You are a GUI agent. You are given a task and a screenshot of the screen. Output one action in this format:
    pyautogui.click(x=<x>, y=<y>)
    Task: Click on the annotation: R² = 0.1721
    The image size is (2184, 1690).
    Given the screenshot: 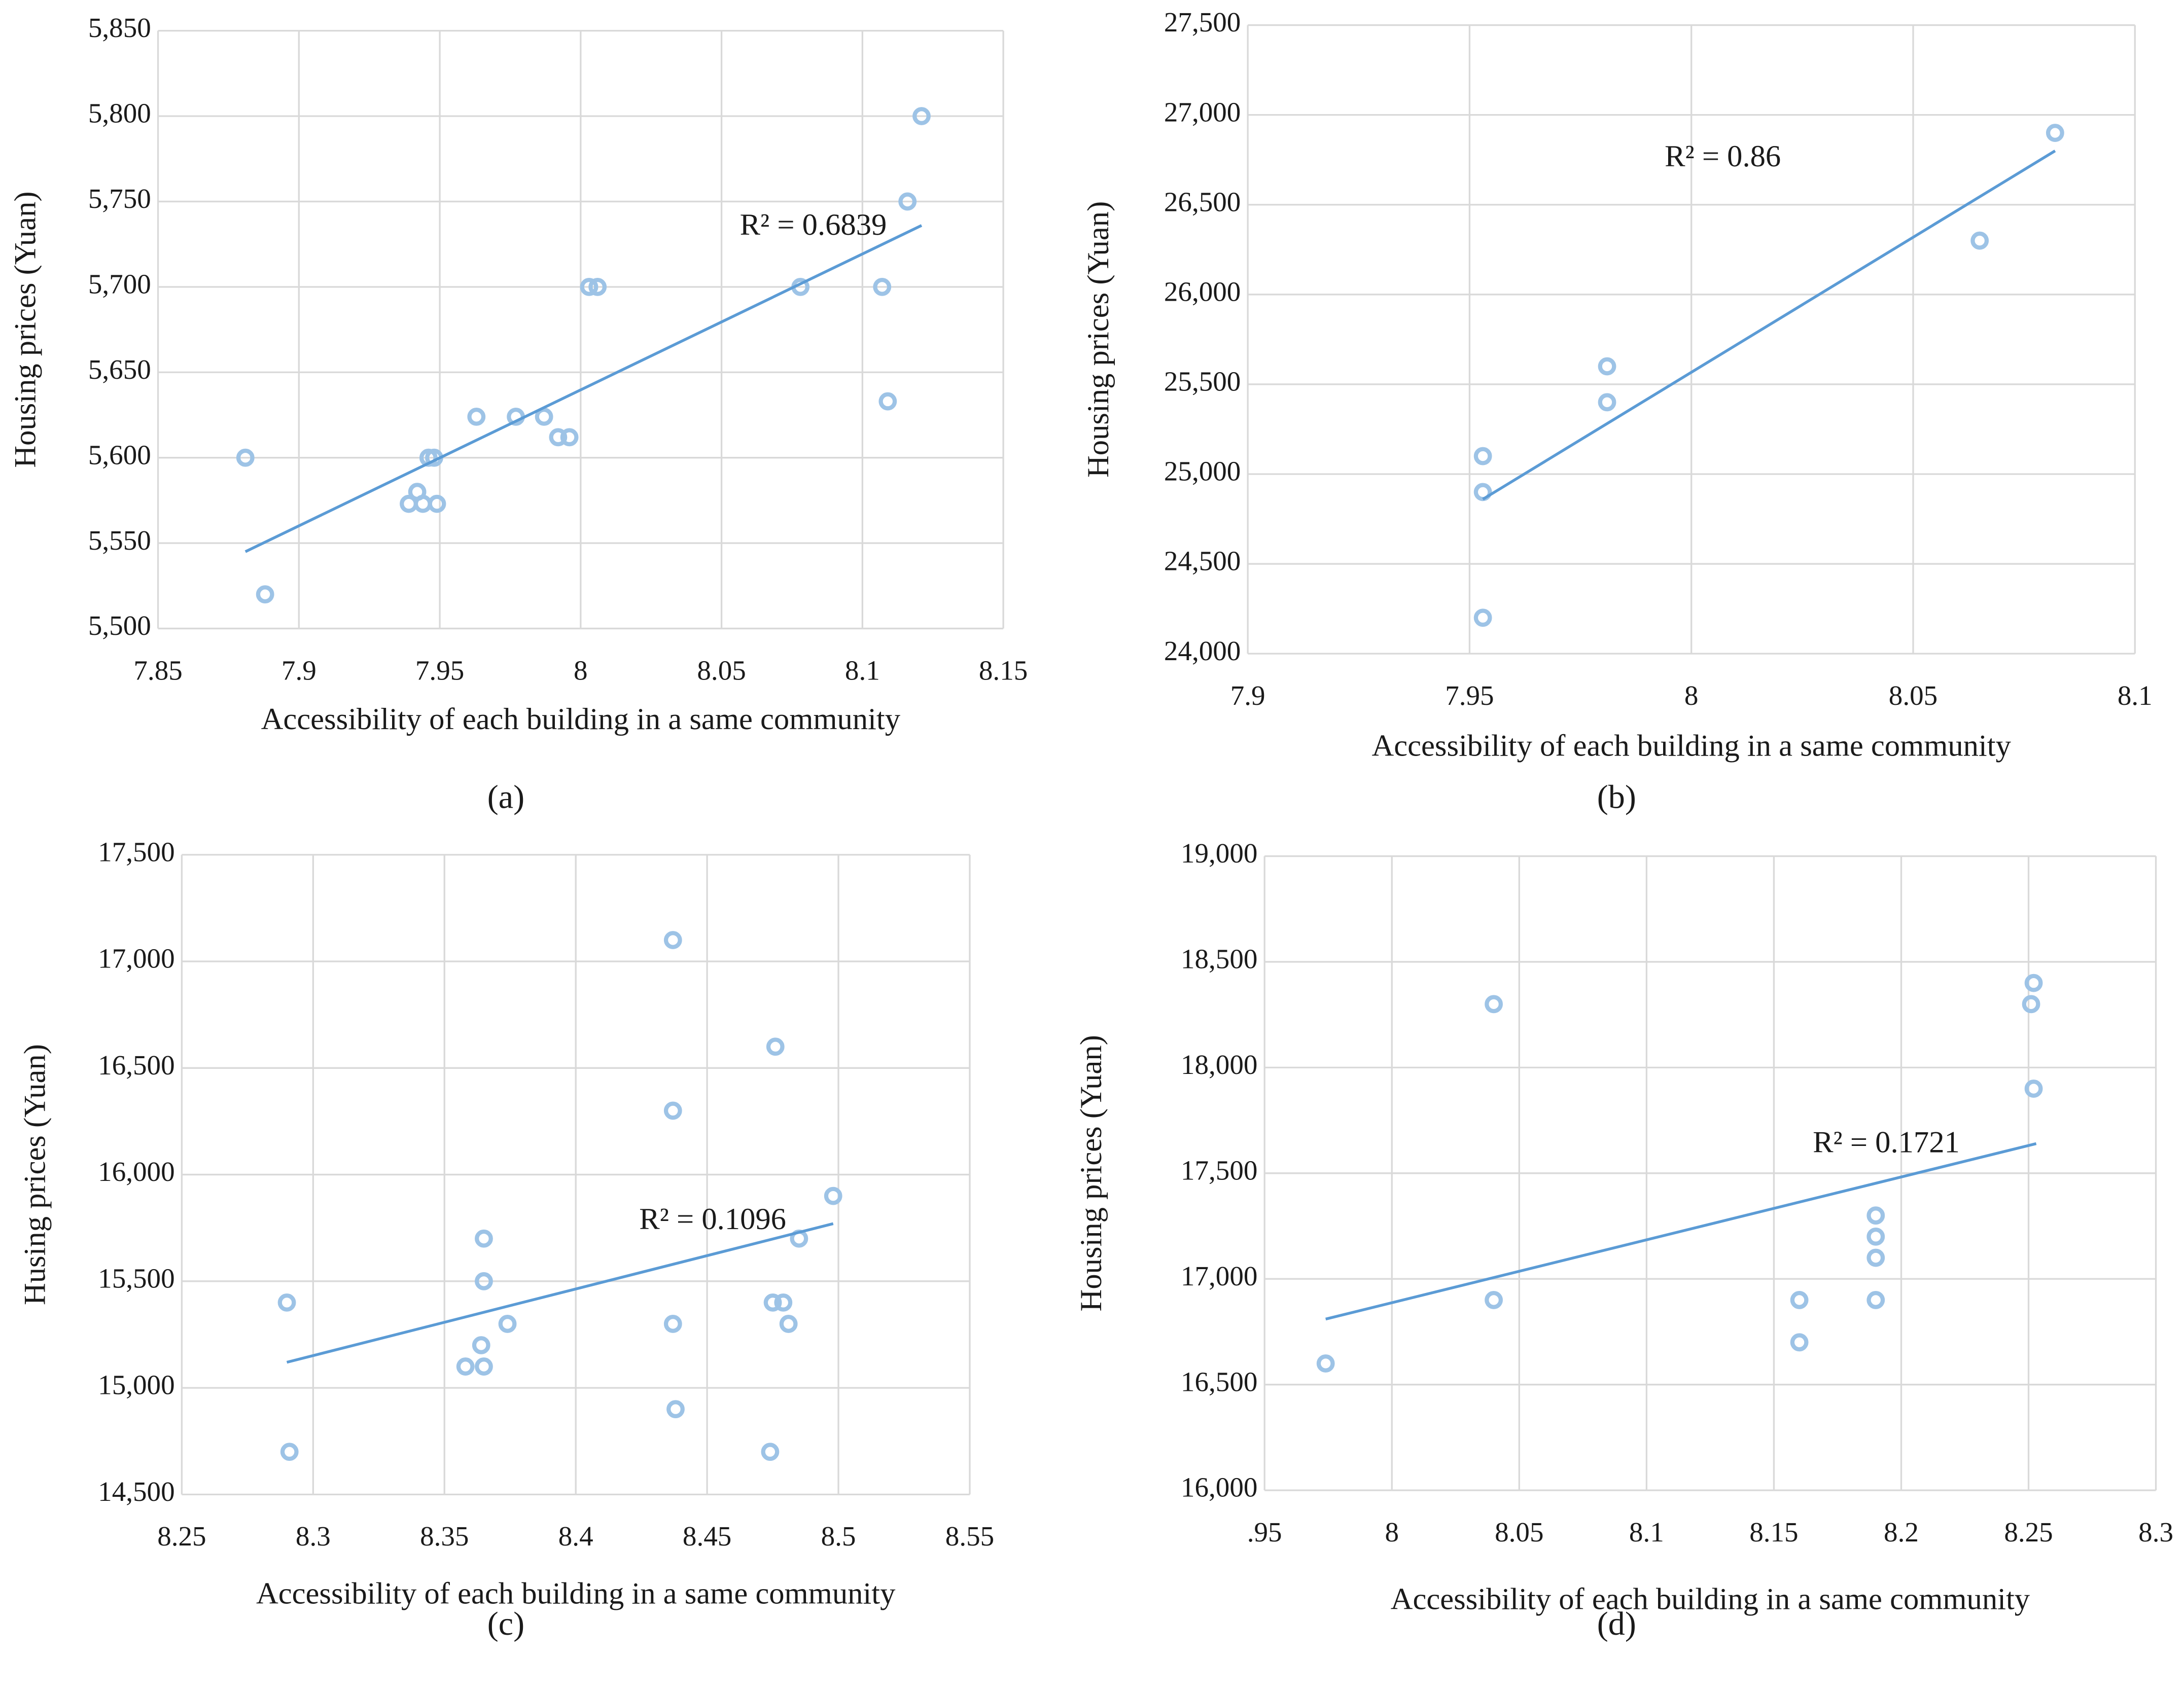 What is the action you would take?
    pyautogui.click(x=1887, y=1143)
    